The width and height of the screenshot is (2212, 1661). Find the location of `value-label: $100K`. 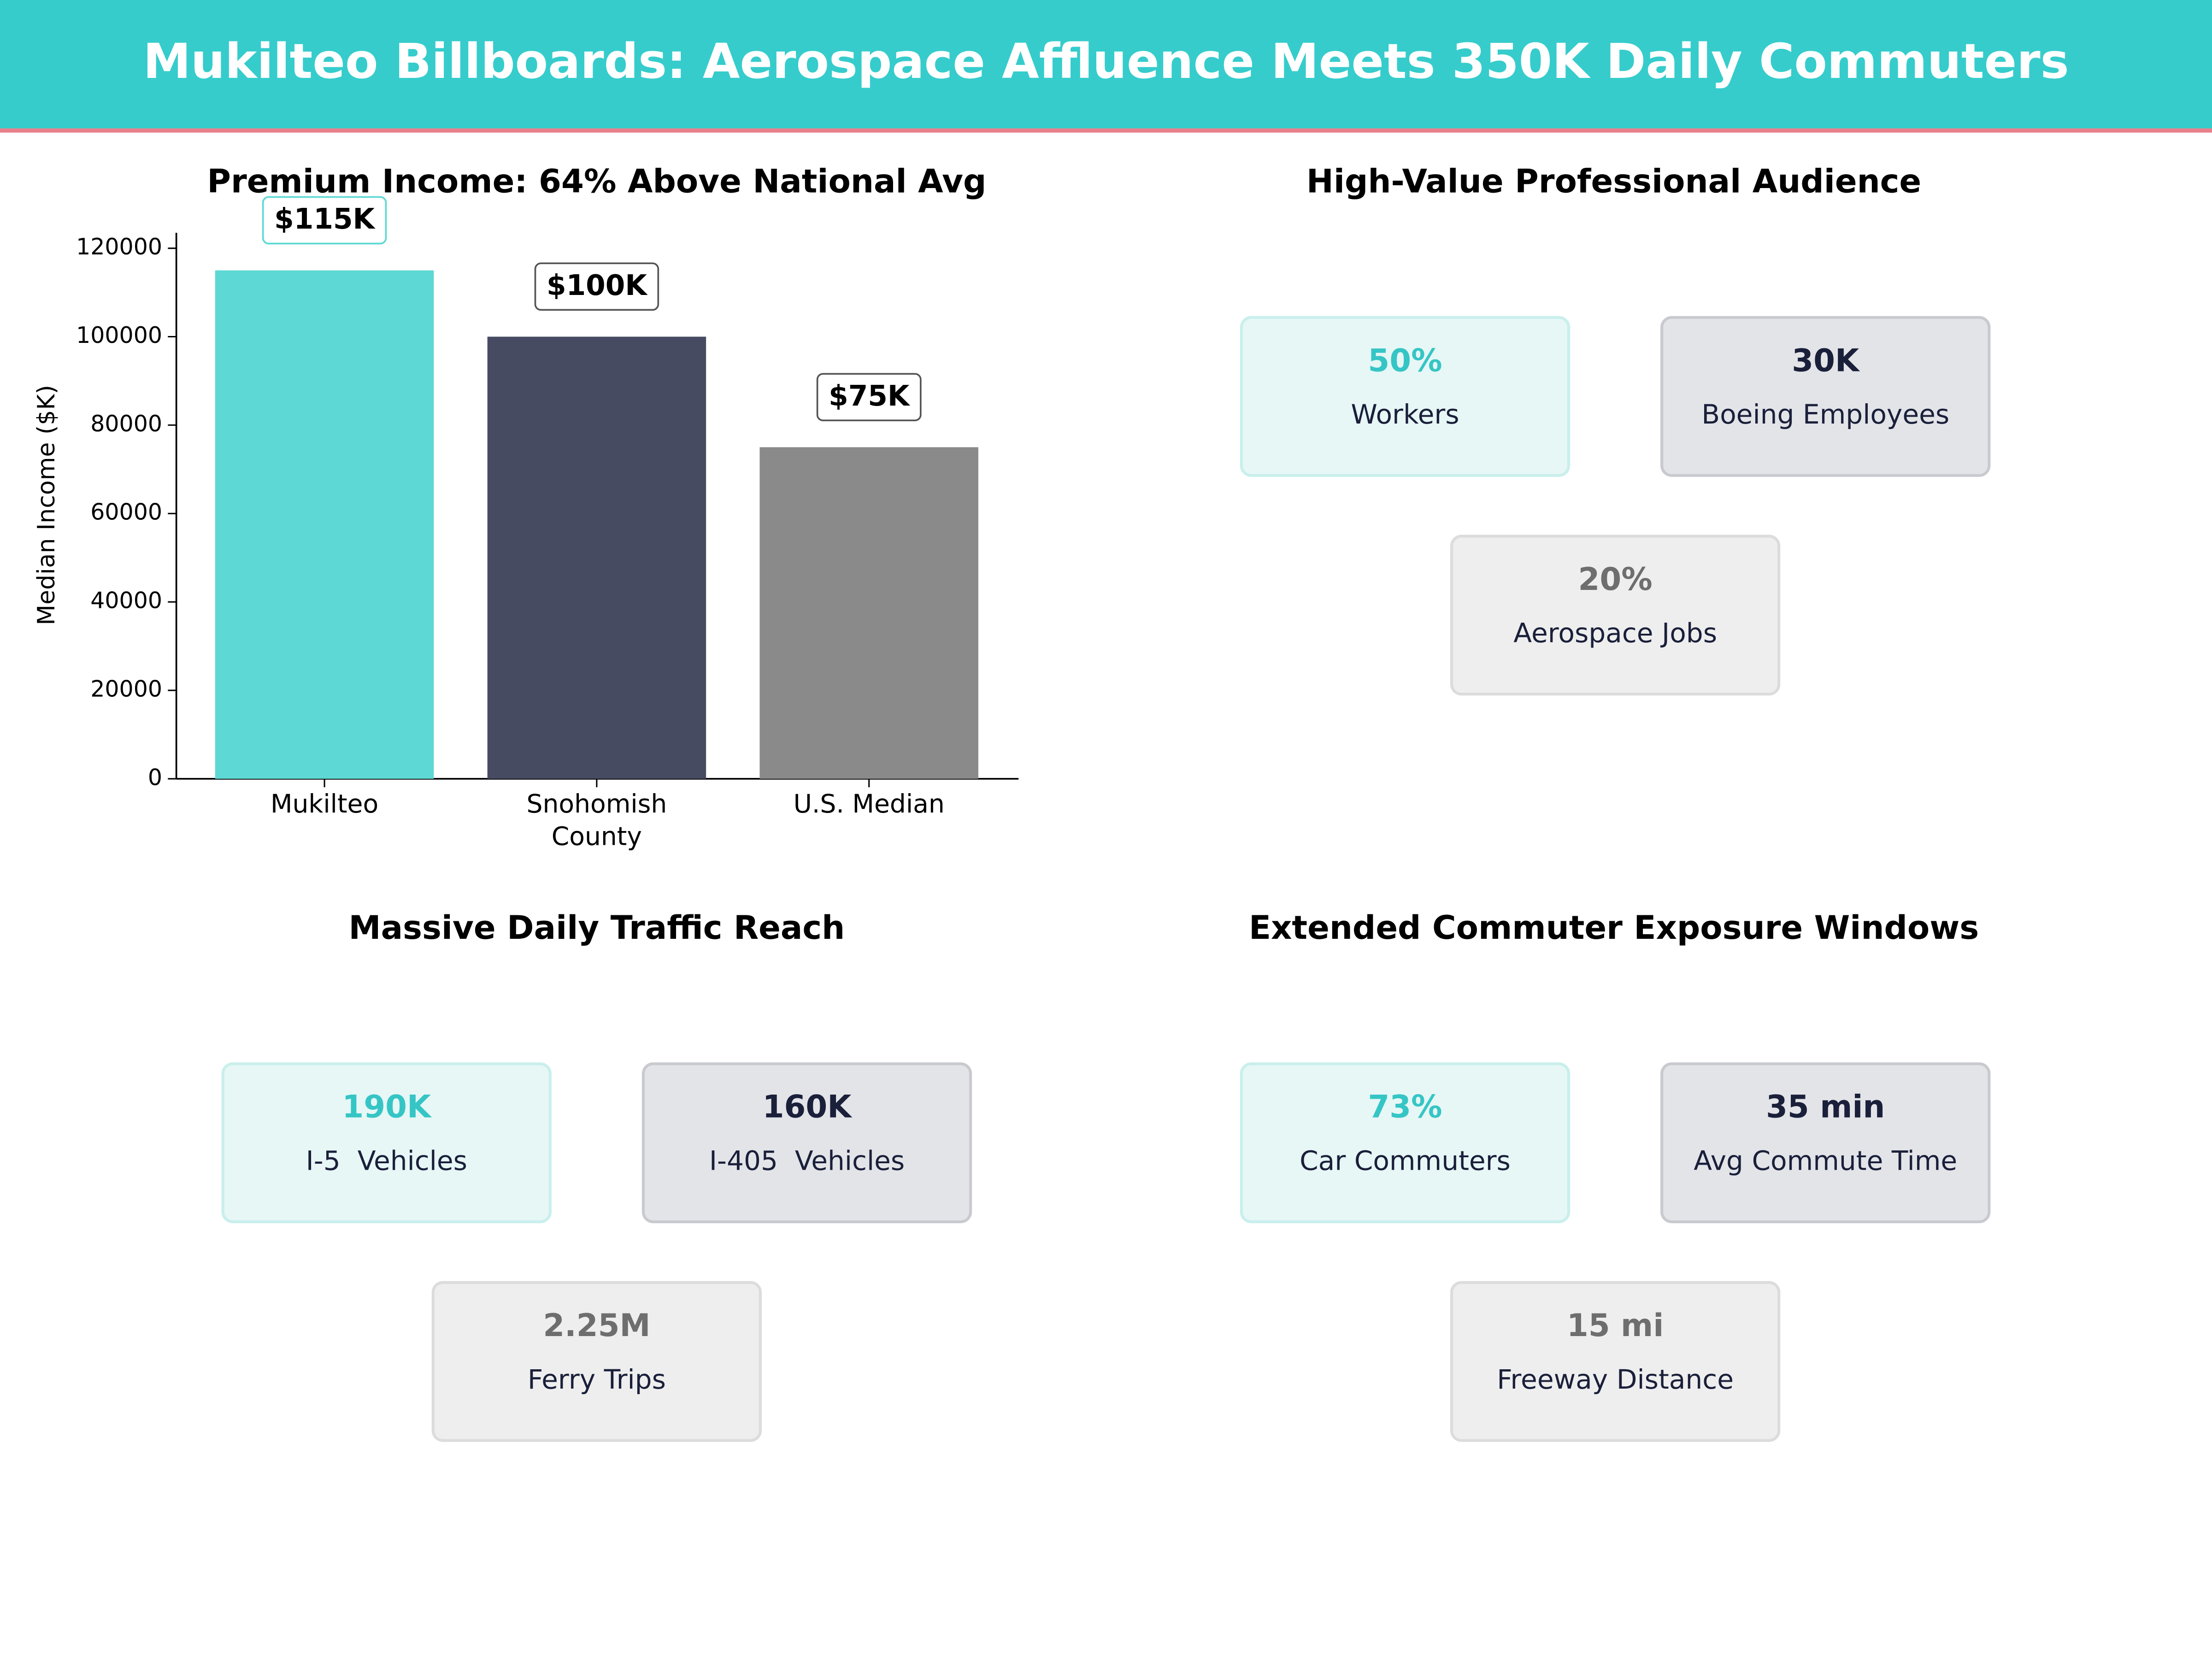

value-label: $100K is located at coordinates (597, 285).